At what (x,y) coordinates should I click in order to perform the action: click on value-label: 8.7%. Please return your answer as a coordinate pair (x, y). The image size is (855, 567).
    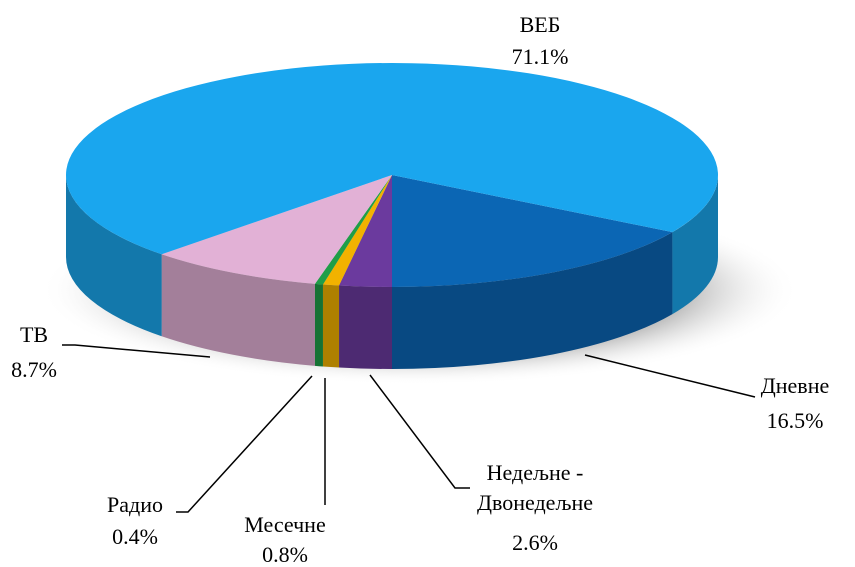
    Looking at the image, I should click on (34, 369).